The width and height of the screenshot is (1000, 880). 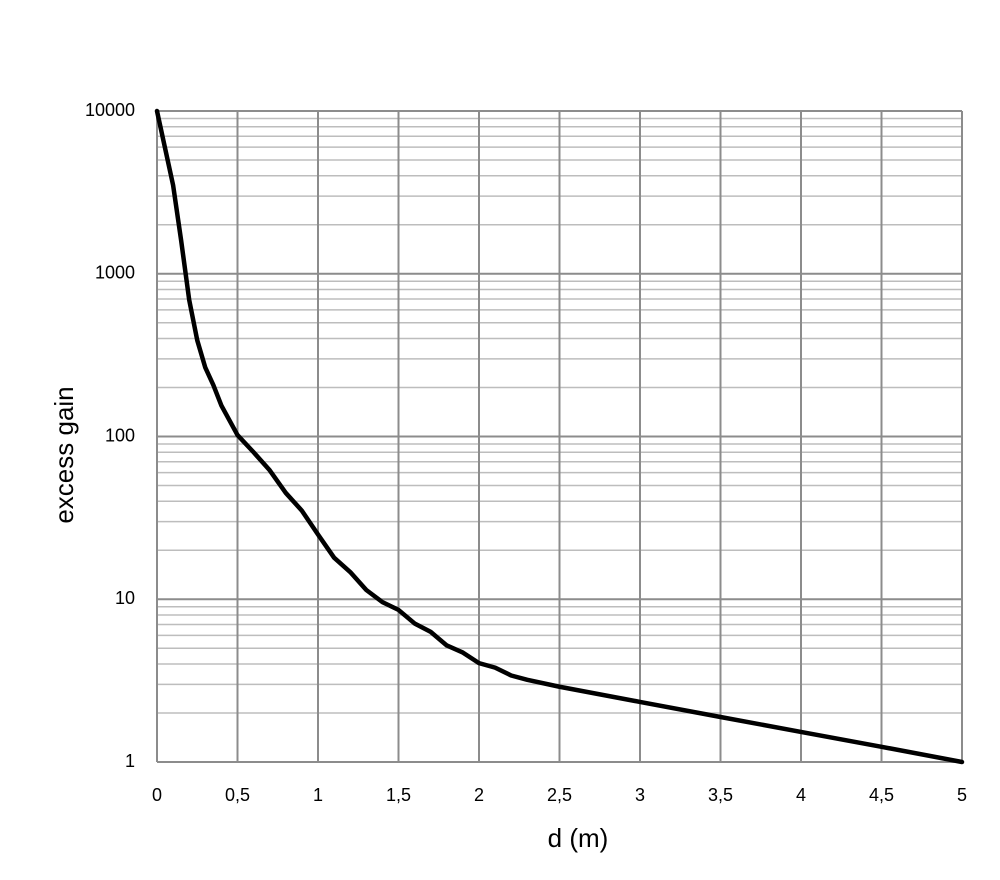 I want to click on x-tick-label: 2,5, so click(x=559, y=795).